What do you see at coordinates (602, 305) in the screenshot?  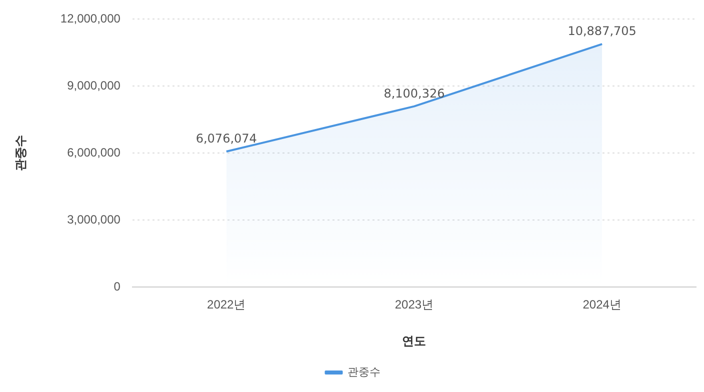 I see `x-tick-label: 2024년` at bounding box center [602, 305].